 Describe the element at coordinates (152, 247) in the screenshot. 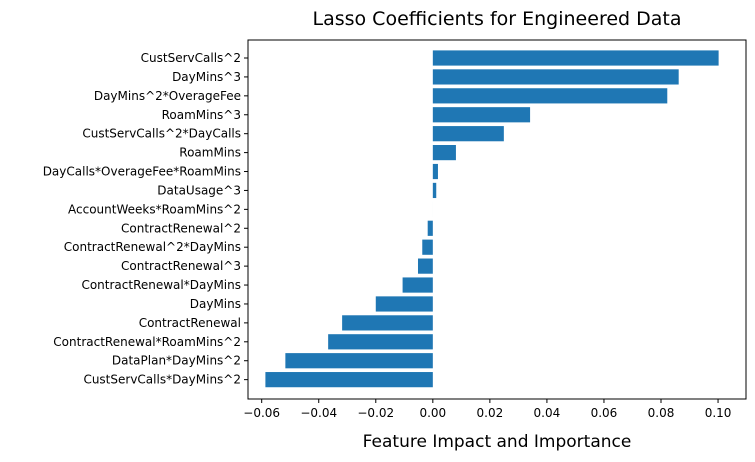

I see `y-tick-label: ContractRenewal^2*DayMins` at that location.